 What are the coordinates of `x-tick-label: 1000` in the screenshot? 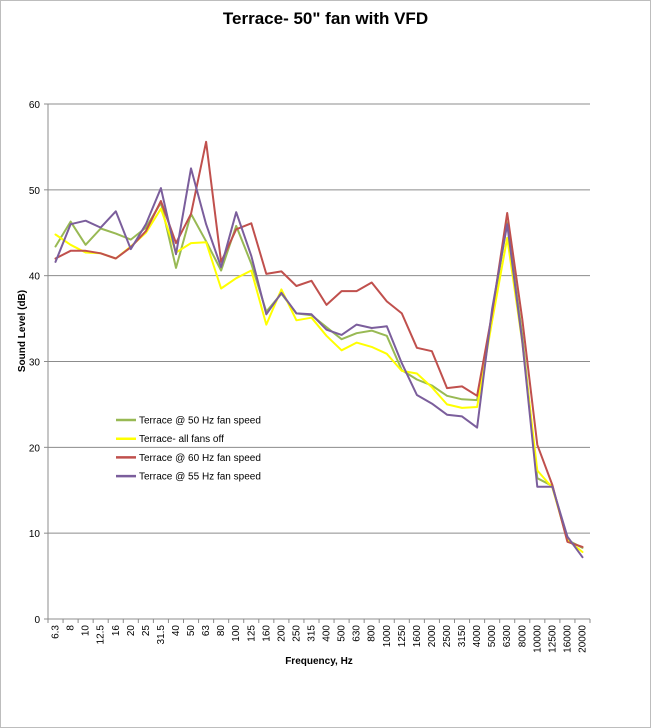 It's located at (387, 636).